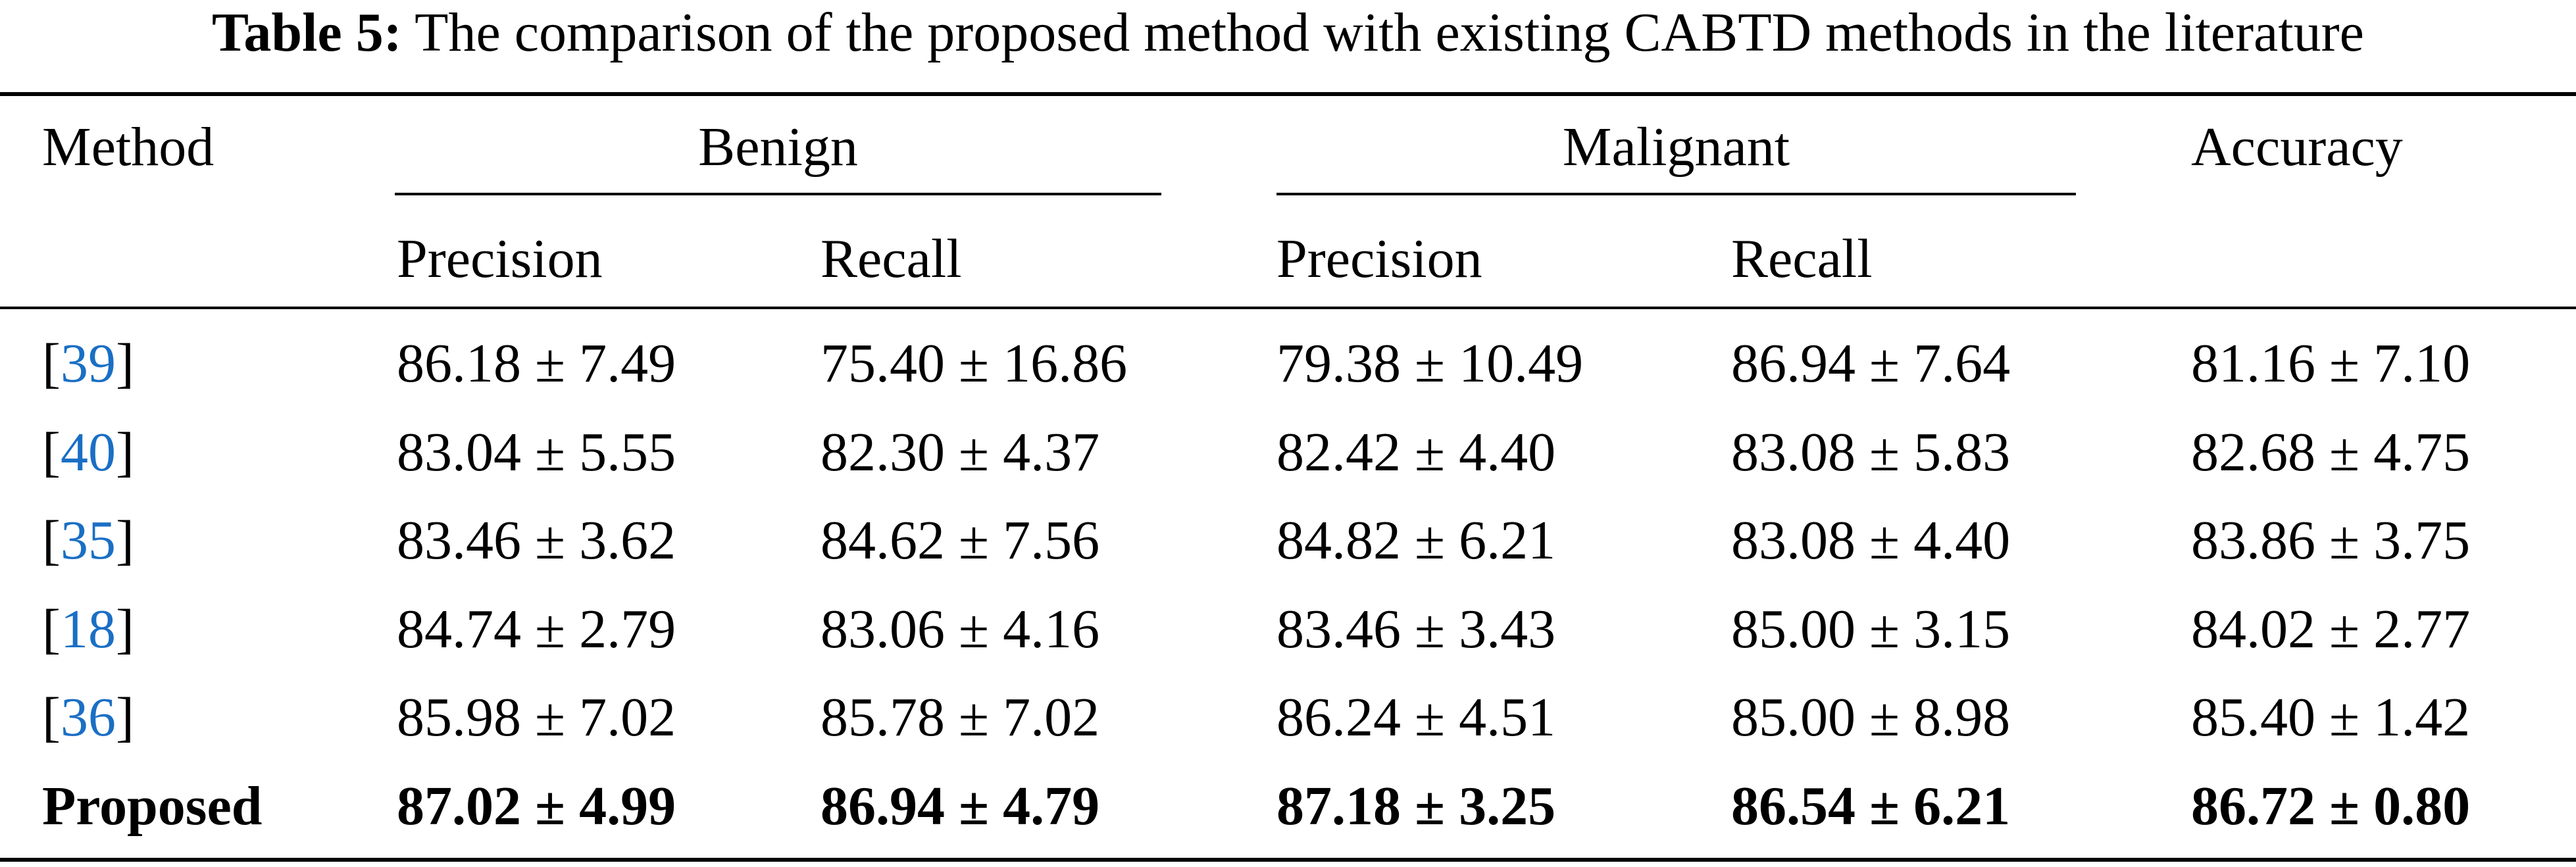 The image size is (2576, 867). I want to click on reference-link: 40, so click(88, 452).